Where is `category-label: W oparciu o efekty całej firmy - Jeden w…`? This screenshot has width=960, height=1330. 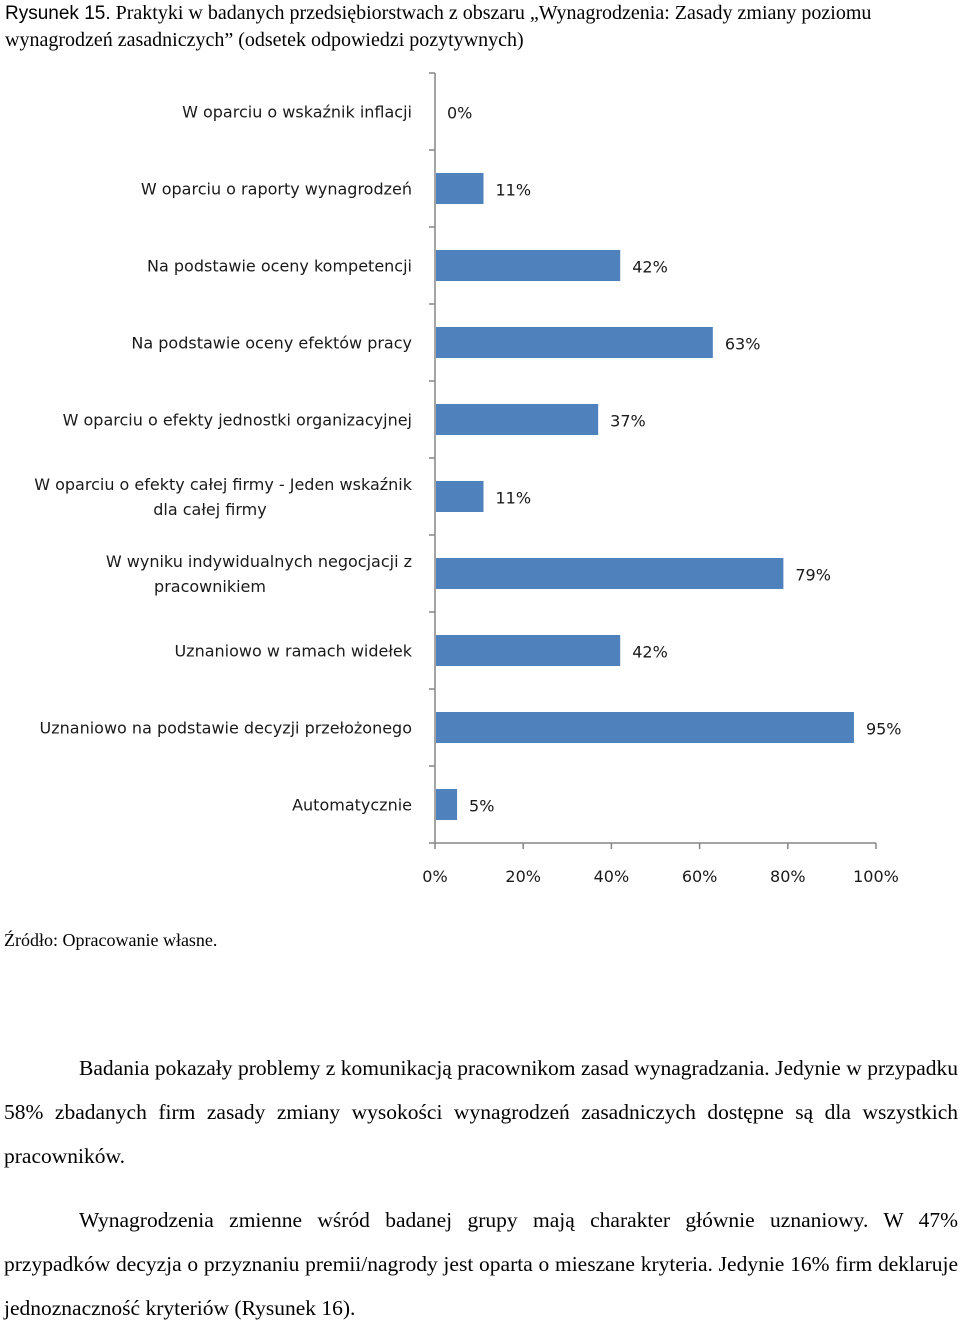 category-label: W oparciu o efekty całej firmy - Jeden w… is located at coordinates (223, 484).